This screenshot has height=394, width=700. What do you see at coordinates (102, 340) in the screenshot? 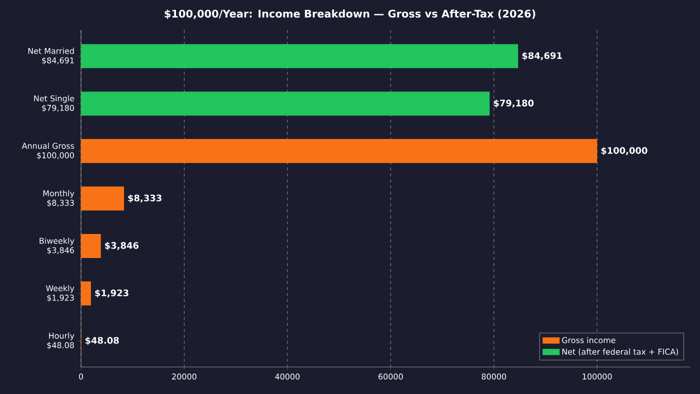
I see `data-label: $48.08` at bounding box center [102, 340].